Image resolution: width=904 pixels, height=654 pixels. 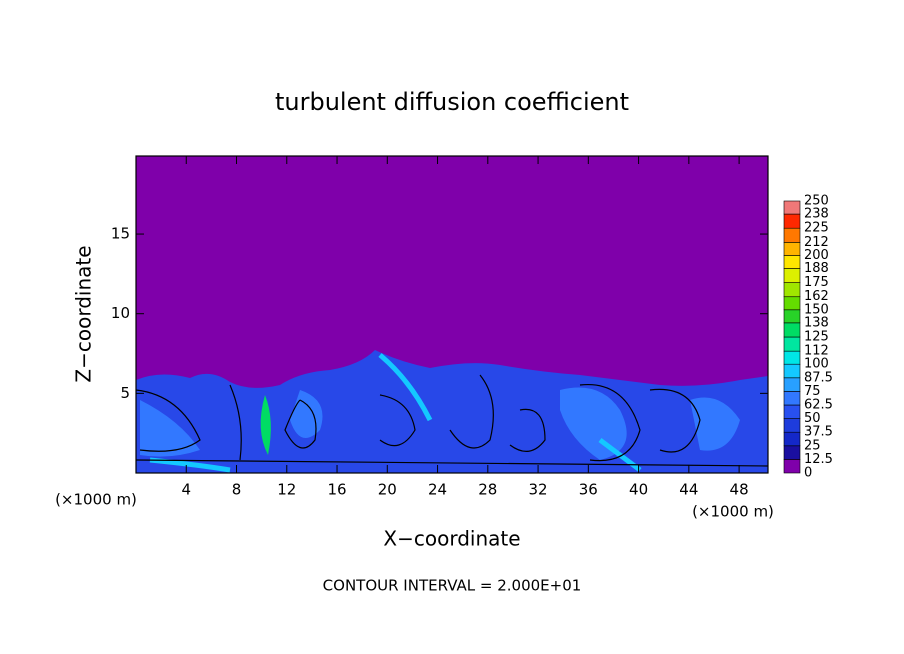 What do you see at coordinates (286, 490) in the screenshot?
I see `x-tick-label: 12` at bounding box center [286, 490].